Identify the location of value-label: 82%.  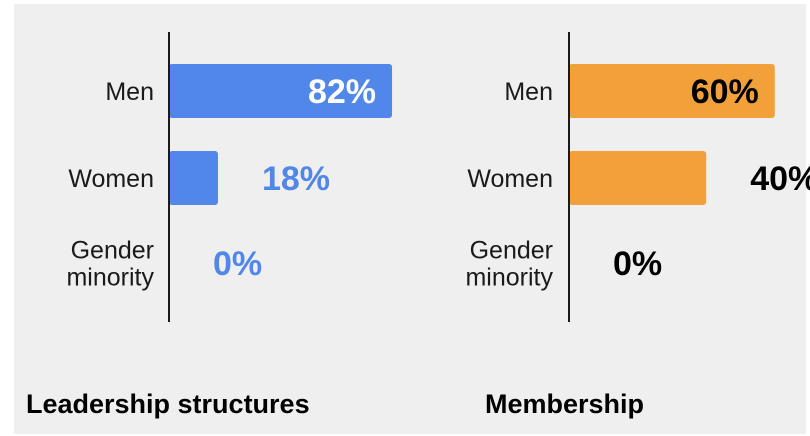
(342, 92).